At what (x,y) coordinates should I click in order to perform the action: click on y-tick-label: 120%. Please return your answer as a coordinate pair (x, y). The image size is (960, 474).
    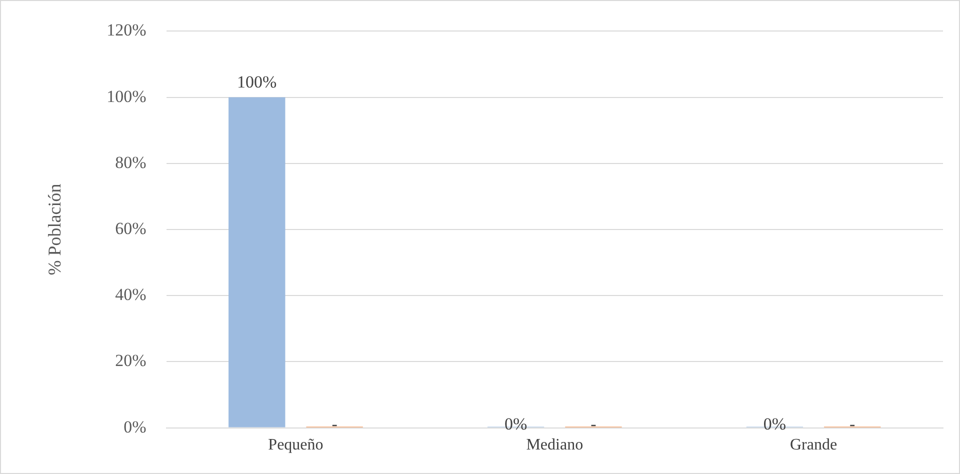
    Looking at the image, I should click on (126, 30).